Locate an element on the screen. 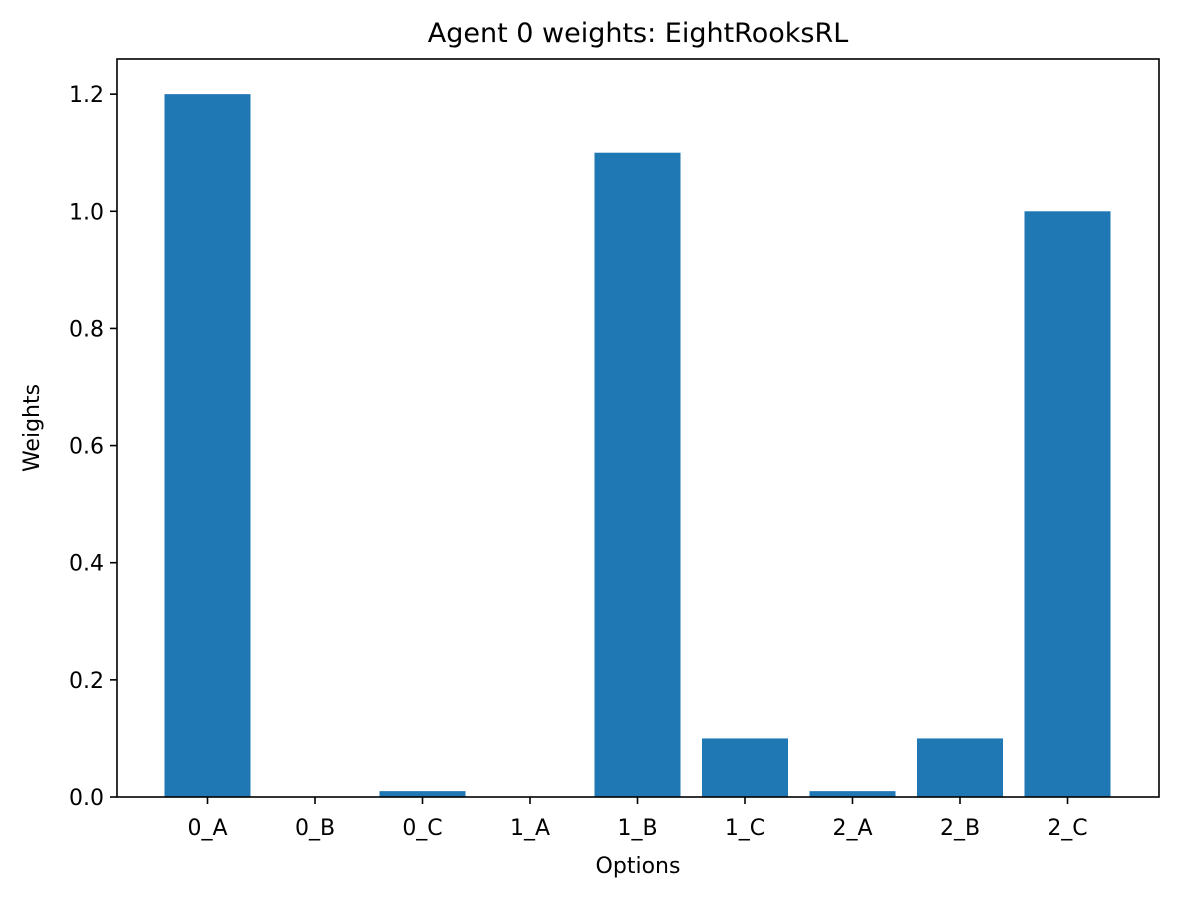  x-axis-ticks: 0_A 0_B 0_C 1_A 1_B 1_C 2_A 2_B 2_C is located at coordinates (637, 819).